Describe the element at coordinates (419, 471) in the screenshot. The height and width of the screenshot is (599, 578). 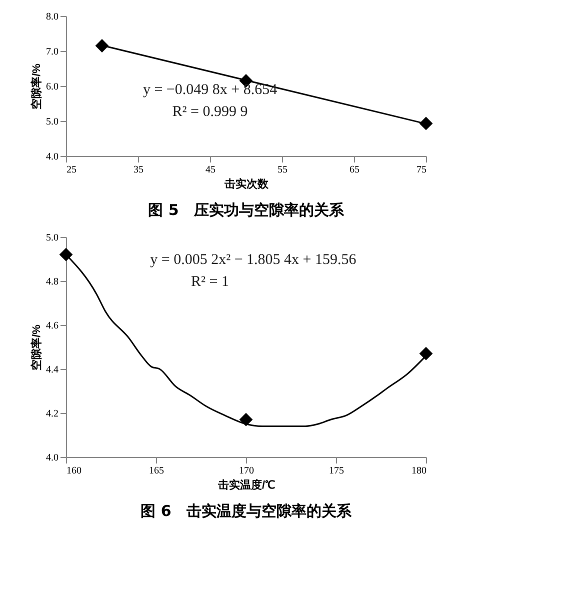
I see `x-tick-label: 180` at that location.